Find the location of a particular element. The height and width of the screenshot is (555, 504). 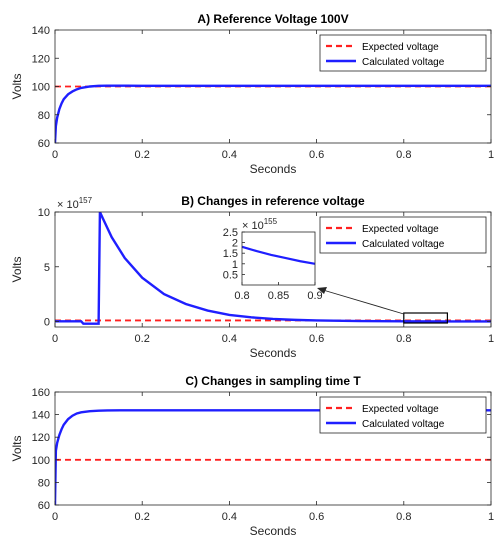

inset-y-tick-label: 2.5 is located at coordinates (230, 233).